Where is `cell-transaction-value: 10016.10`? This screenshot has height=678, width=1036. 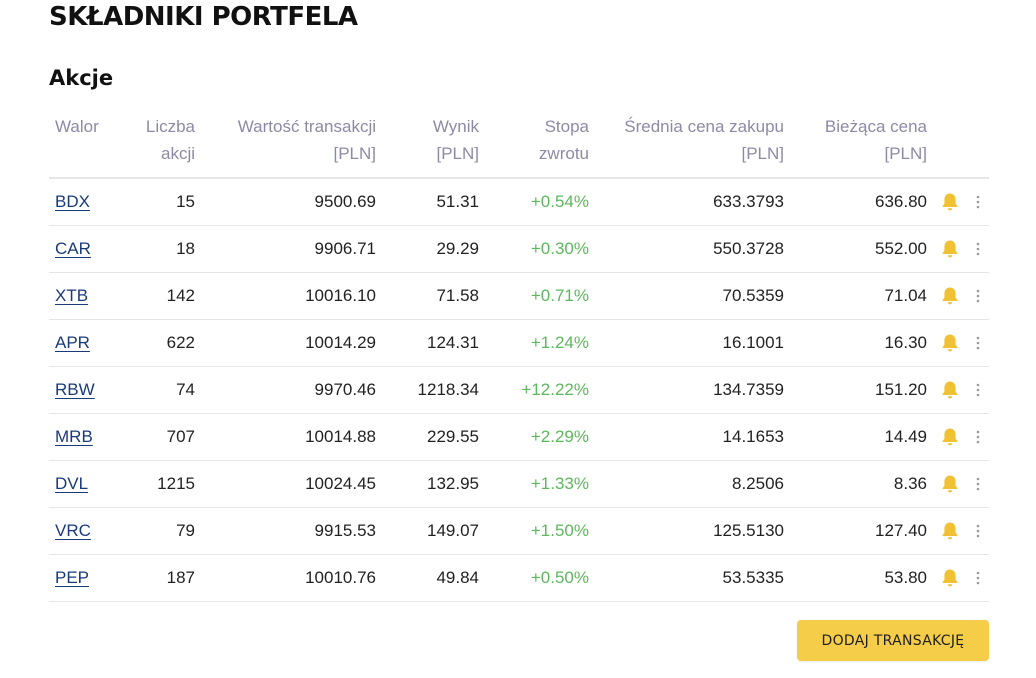
cell-transaction-value: 10016.10 is located at coordinates (291, 296).